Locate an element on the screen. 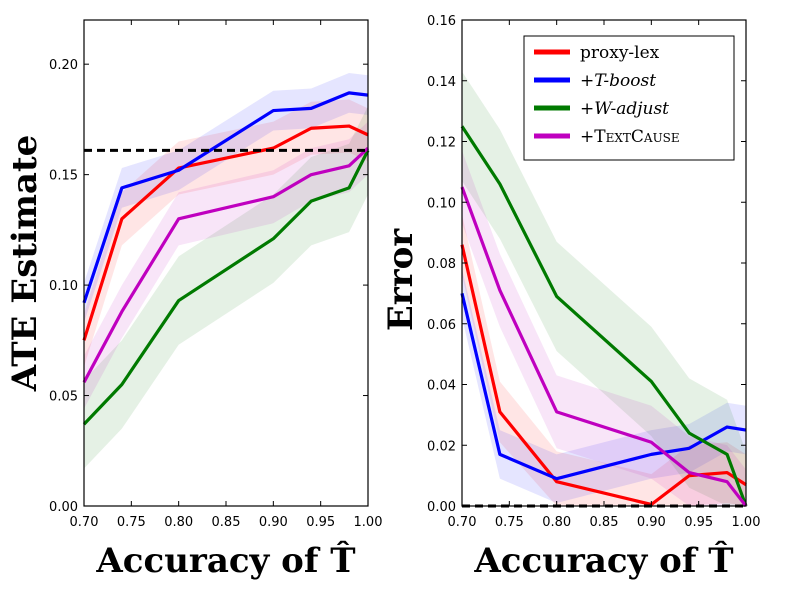 Image resolution: width=805 pixels, height=590 pixels. left-x-tick-label: 0.70 is located at coordinates (84, 522).